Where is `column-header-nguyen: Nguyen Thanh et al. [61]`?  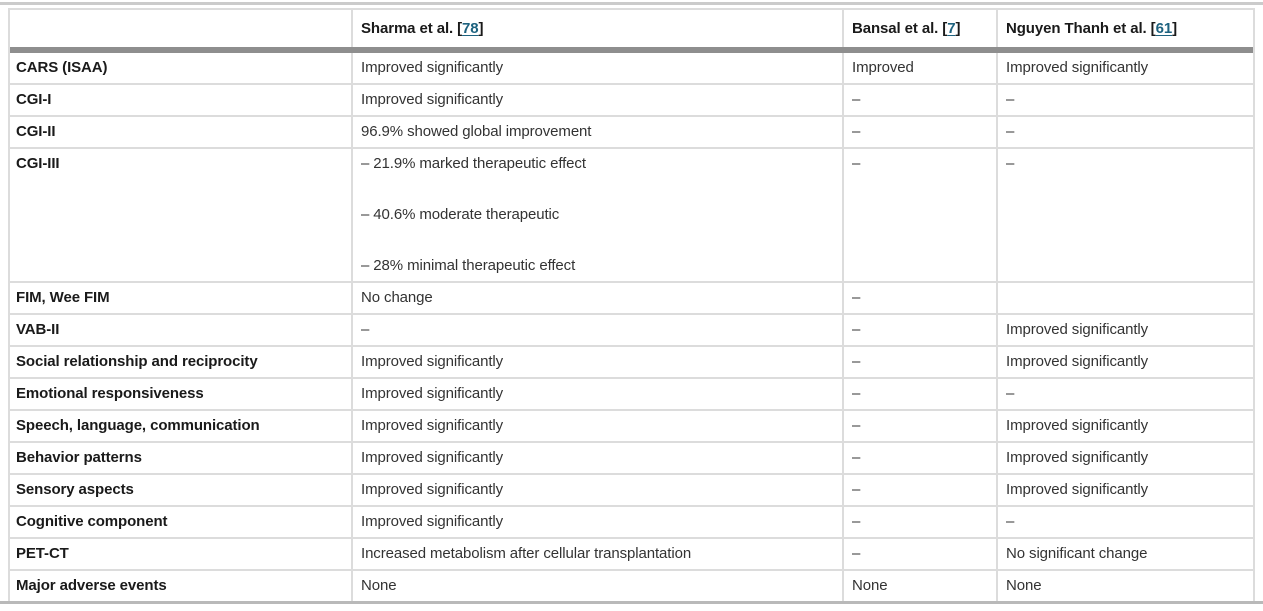 column-header-nguyen: Nguyen Thanh et al. [61] is located at coordinates (1124, 31).